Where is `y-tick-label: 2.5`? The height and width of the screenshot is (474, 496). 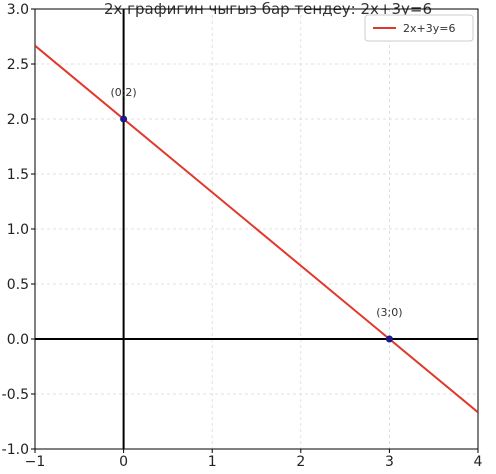
y-tick-label: 2.5 is located at coordinates (18, 65).